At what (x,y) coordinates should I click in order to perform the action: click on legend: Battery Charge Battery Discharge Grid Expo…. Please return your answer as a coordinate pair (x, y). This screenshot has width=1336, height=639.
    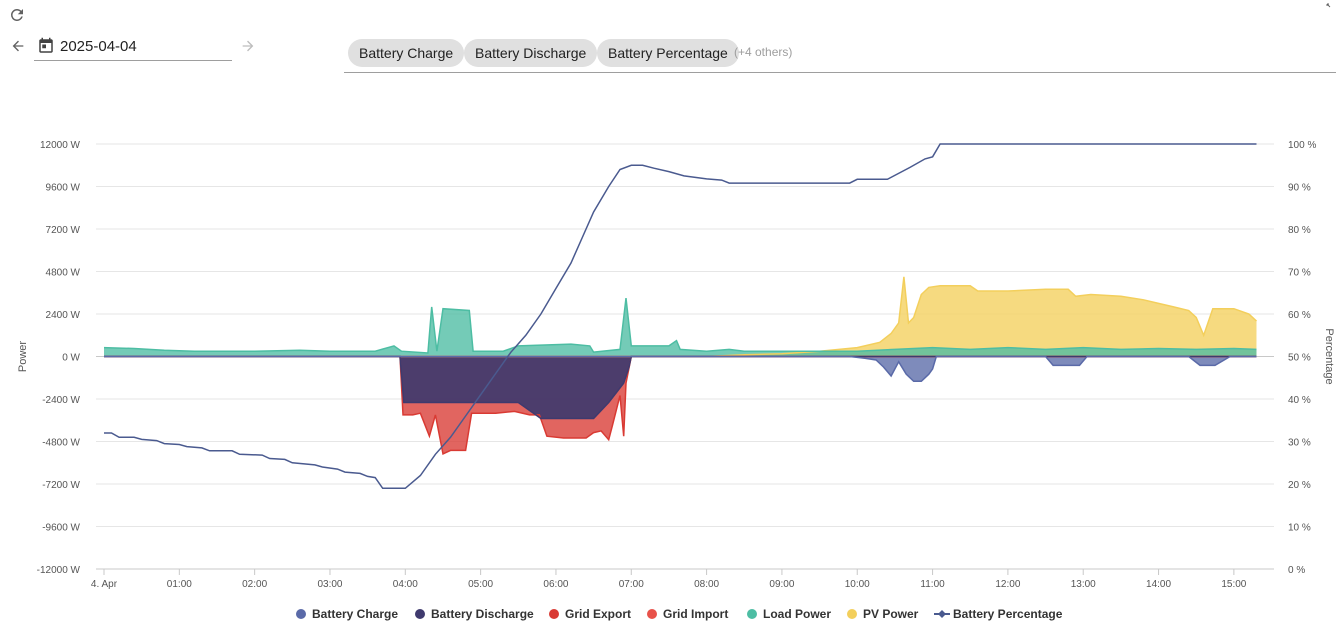
    Looking at the image, I should click on (679, 614).